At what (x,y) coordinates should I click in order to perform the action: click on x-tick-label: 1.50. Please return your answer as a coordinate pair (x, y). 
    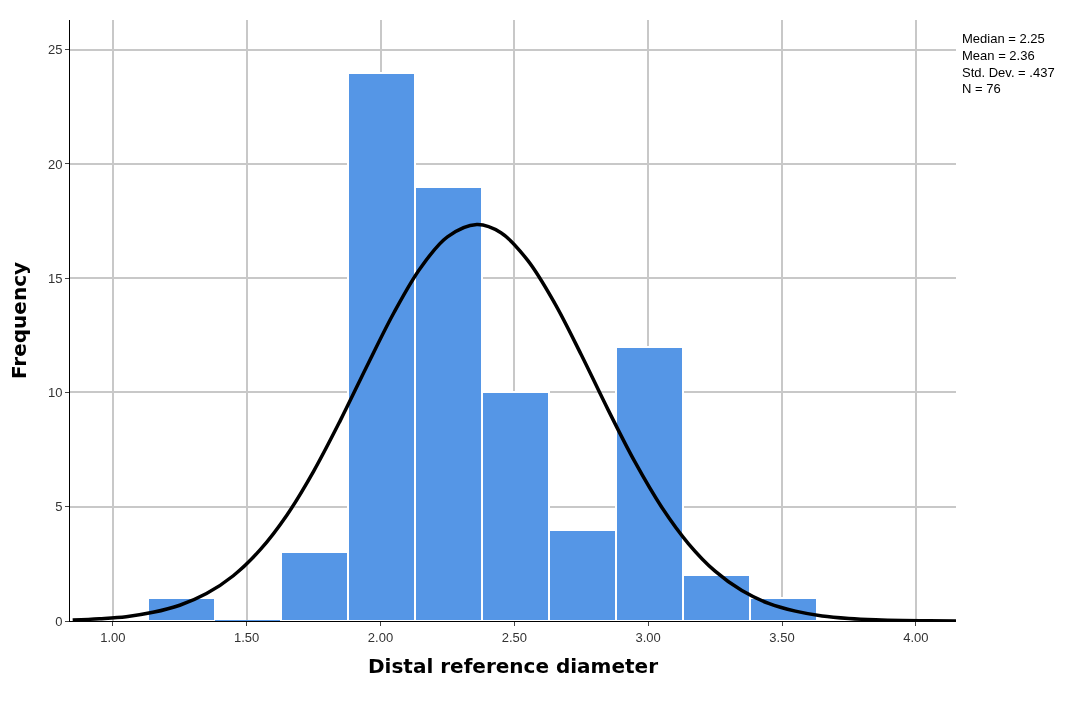
    Looking at the image, I should click on (247, 637).